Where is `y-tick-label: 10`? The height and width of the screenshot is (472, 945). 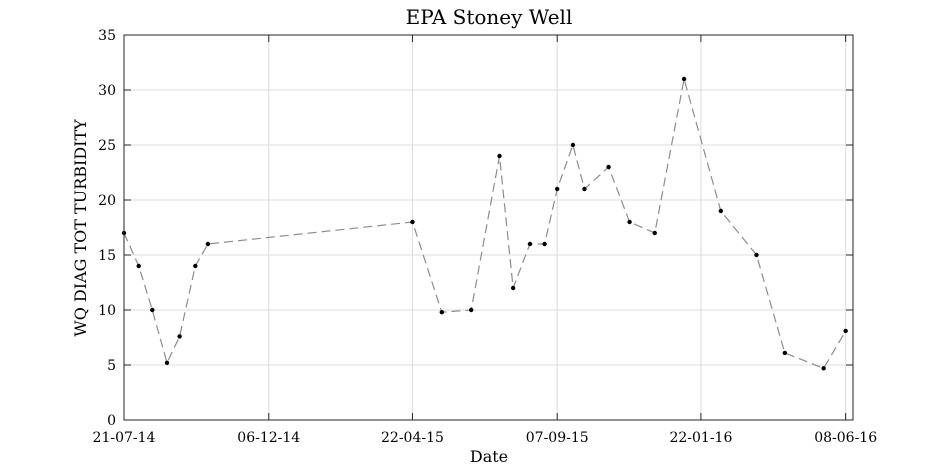
y-tick-label: 10 is located at coordinates (107, 311).